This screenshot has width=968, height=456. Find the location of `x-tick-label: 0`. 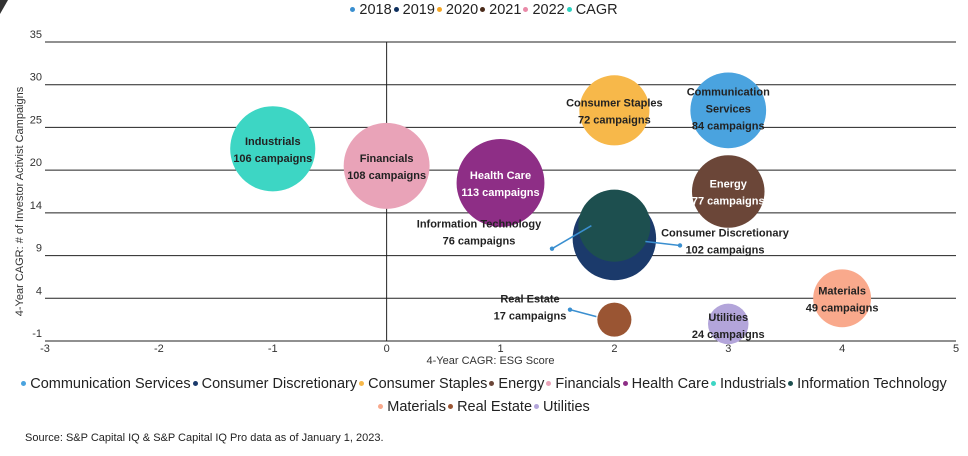

x-tick-label: 0 is located at coordinates (387, 349).